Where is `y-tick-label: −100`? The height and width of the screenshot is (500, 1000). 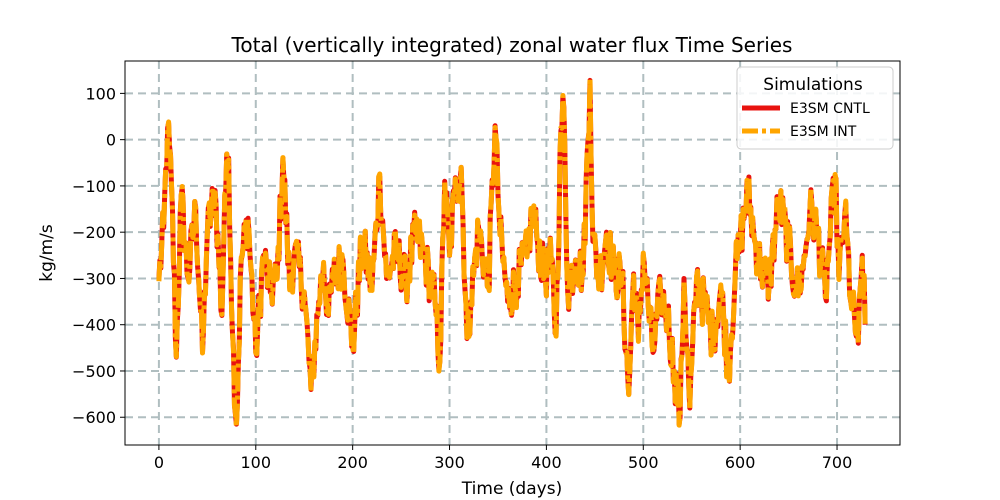 y-tick-label: −100 is located at coordinates (94, 186).